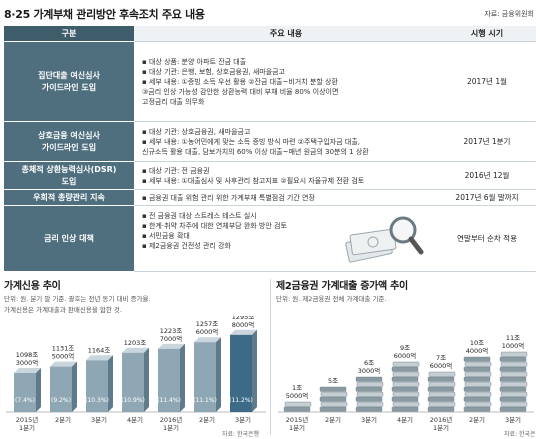  What do you see at coordinates (297, 396) in the screenshot?
I see `value-label: 5000억` at bounding box center [297, 396].